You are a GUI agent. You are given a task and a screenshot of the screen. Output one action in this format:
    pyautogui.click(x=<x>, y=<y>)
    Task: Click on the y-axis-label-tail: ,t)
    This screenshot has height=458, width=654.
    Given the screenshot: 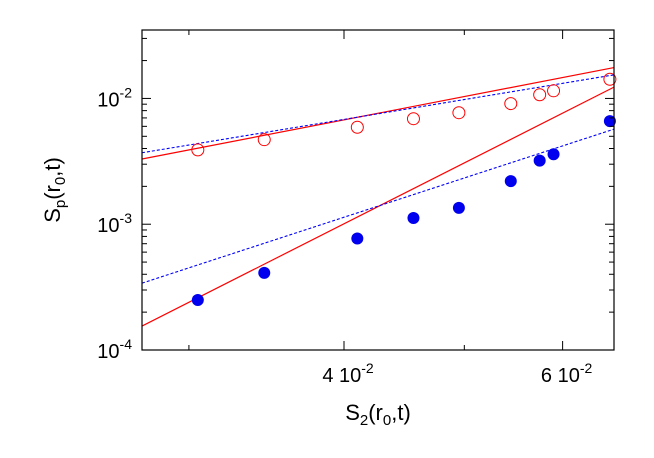 What is the action you would take?
    pyautogui.click(x=52, y=167)
    